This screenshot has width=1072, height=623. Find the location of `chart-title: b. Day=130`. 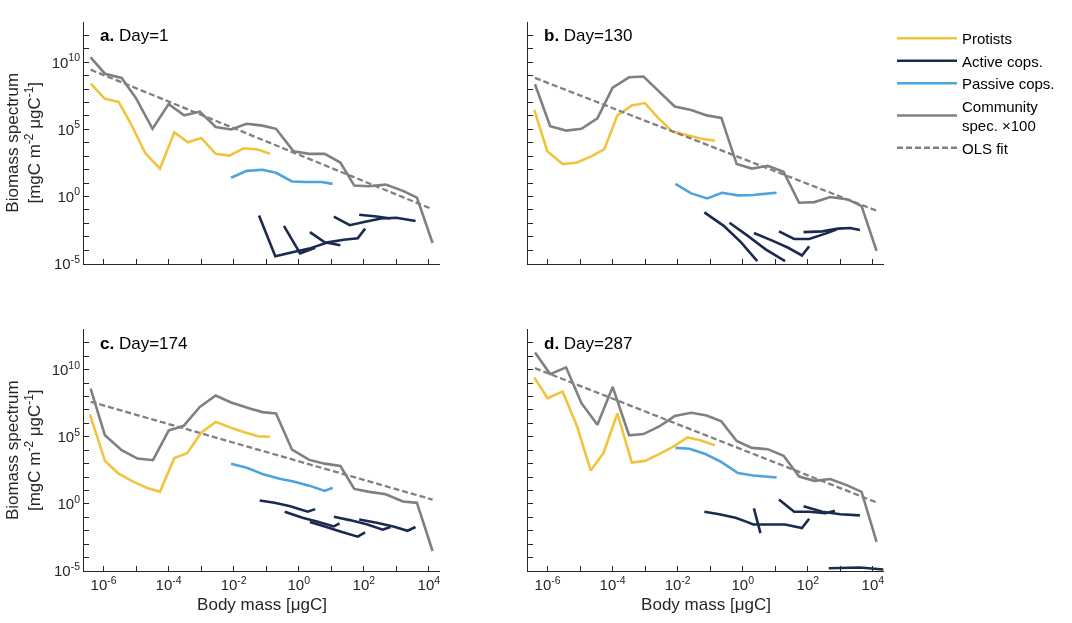

chart-title: b. Day=130 is located at coordinates (588, 35).